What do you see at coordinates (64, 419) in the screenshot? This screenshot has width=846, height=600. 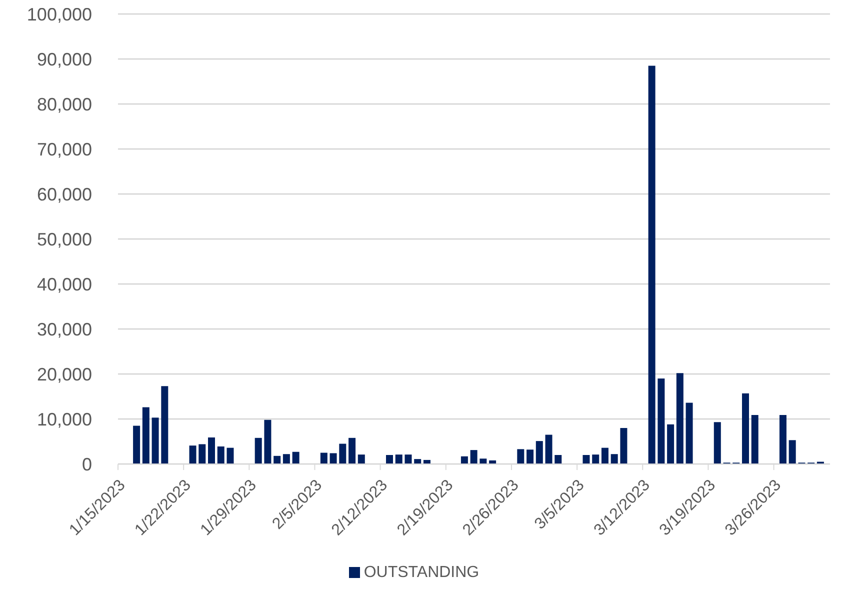 I see `y-tick-label: 10,000` at bounding box center [64, 419].